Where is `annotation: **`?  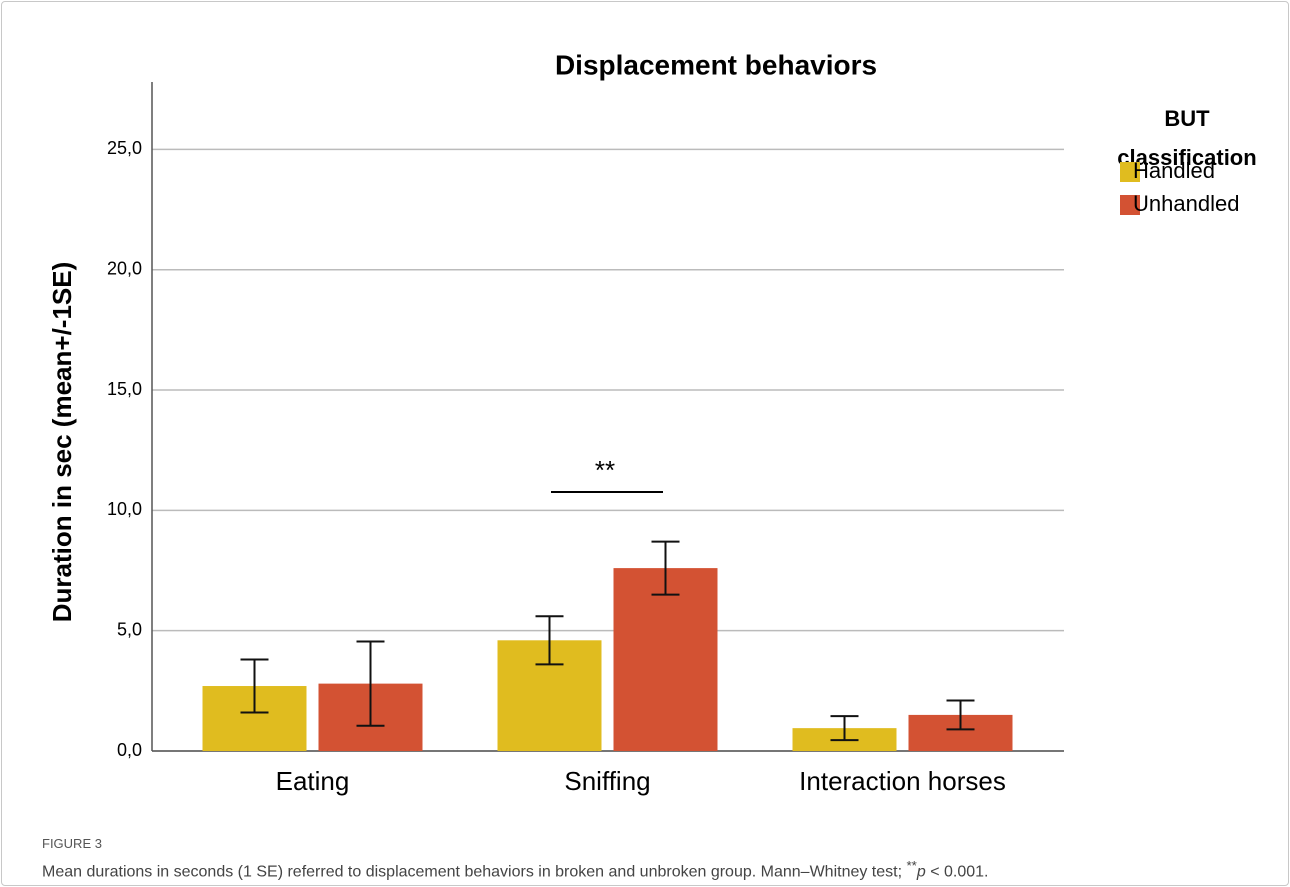
annotation: ** is located at coordinates (605, 470).